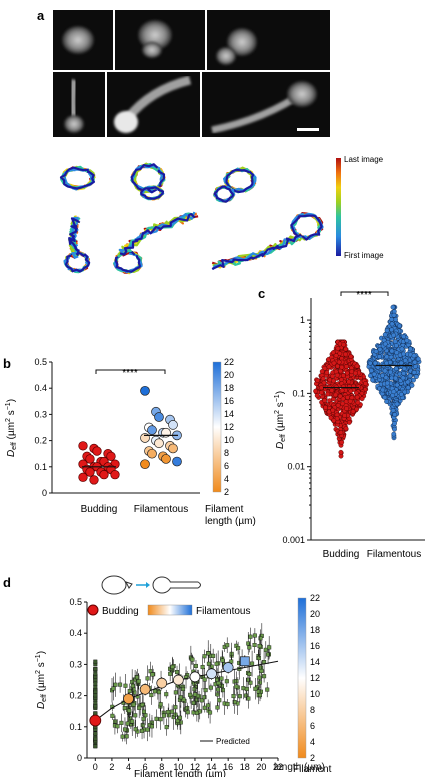  I want to click on colorbar-top-label: Last image, so click(364, 159).